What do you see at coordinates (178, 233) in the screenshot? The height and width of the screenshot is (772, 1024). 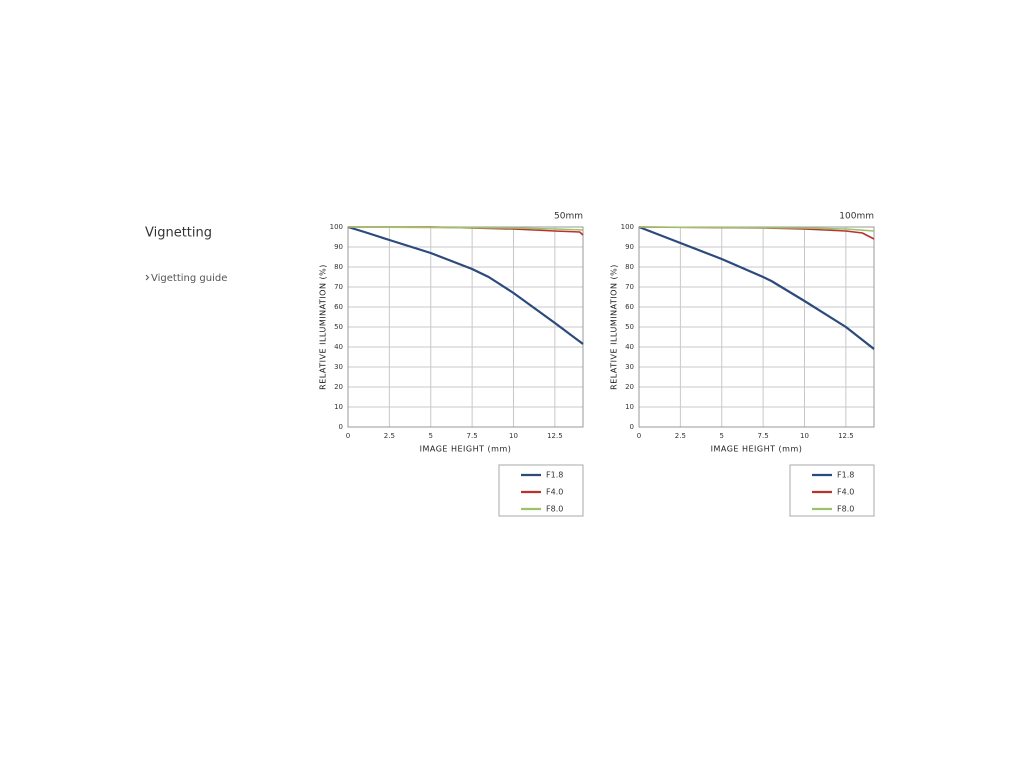 I see `section-heading: Vignetting` at bounding box center [178, 233].